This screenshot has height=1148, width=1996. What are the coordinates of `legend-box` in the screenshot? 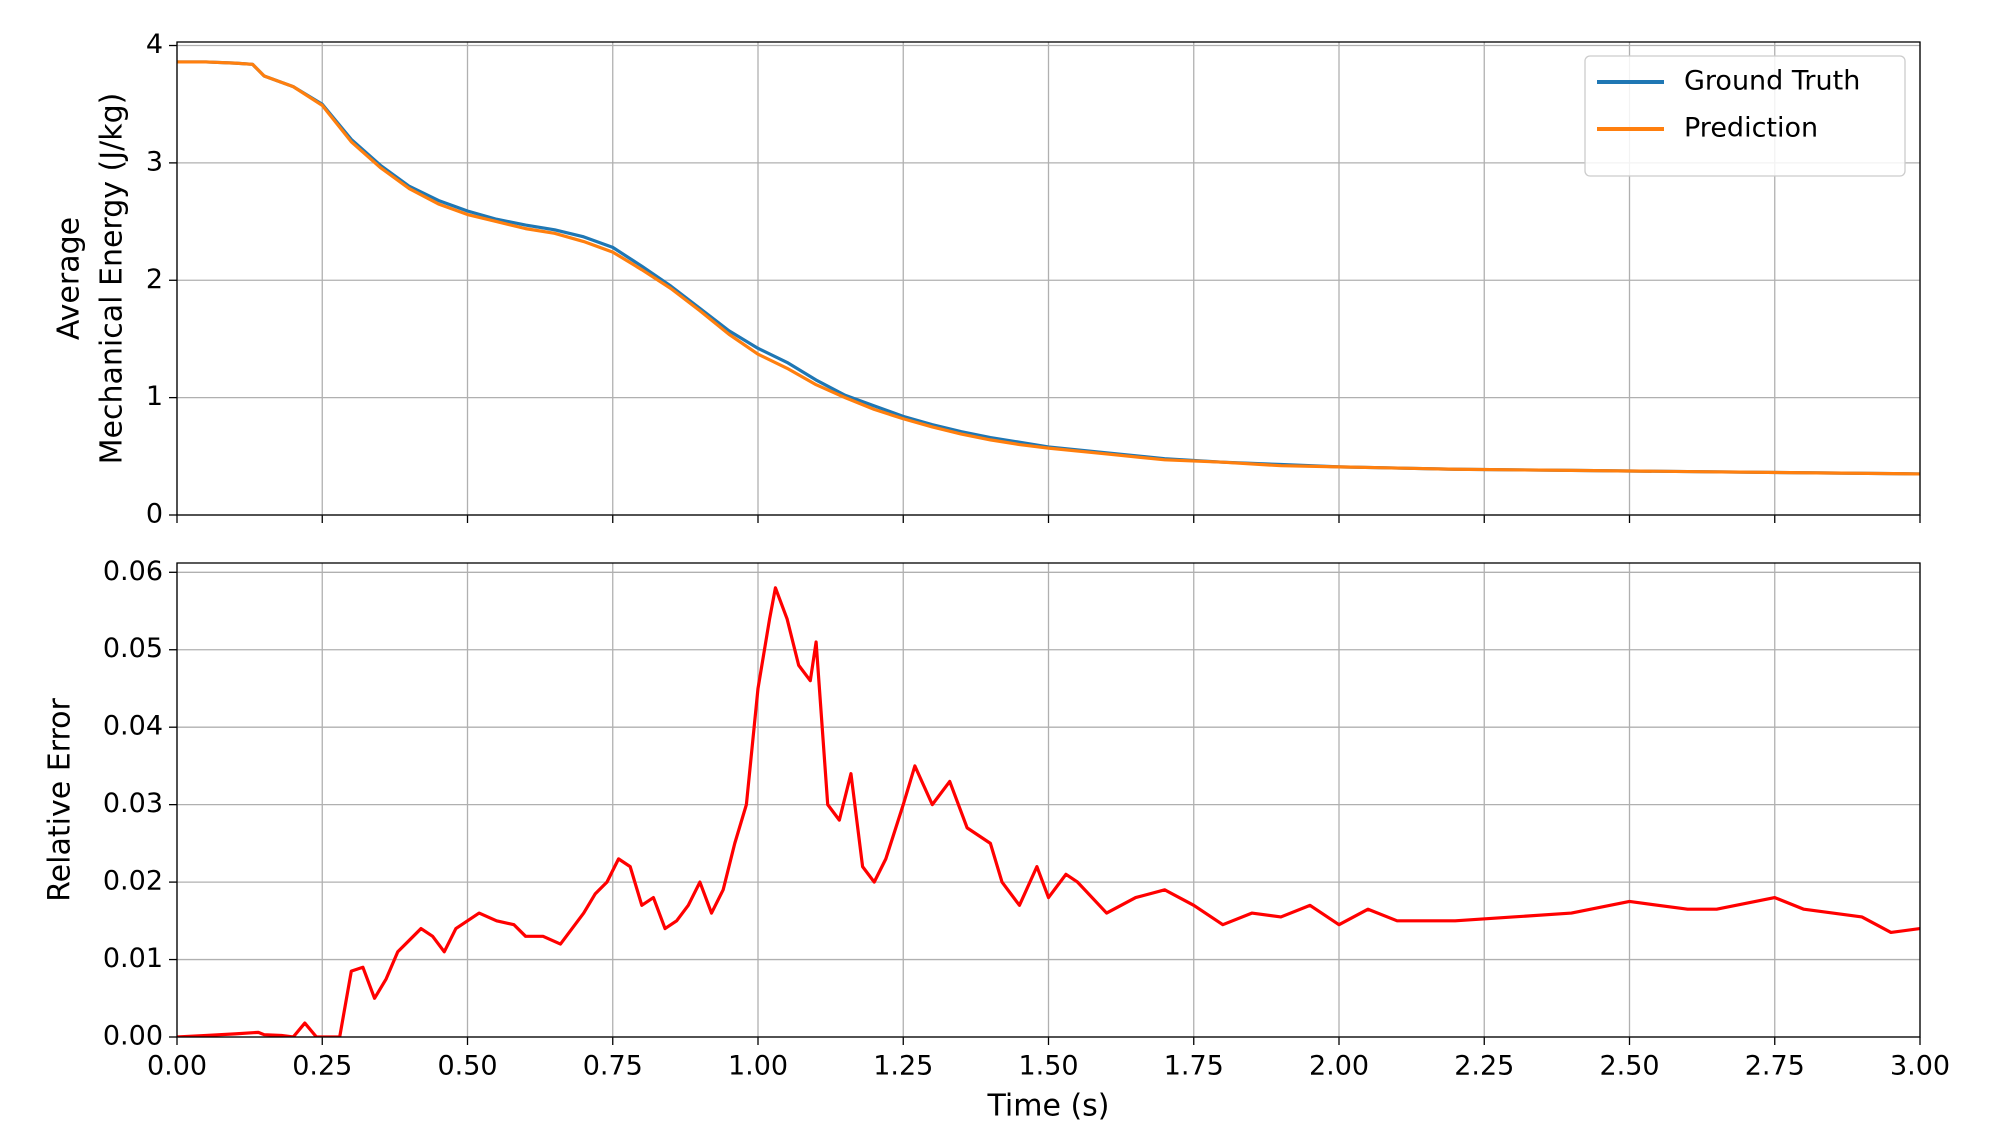 It's located at (1745, 116).